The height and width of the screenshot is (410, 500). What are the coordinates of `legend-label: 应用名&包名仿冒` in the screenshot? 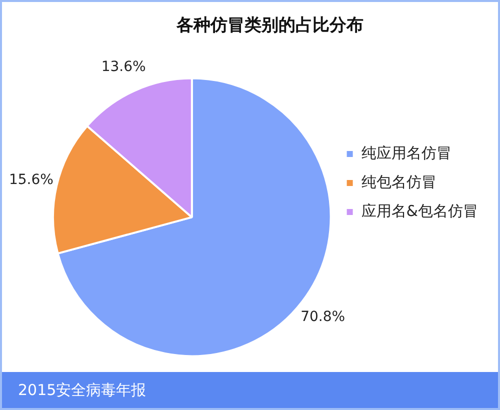 It's located at (419, 211).